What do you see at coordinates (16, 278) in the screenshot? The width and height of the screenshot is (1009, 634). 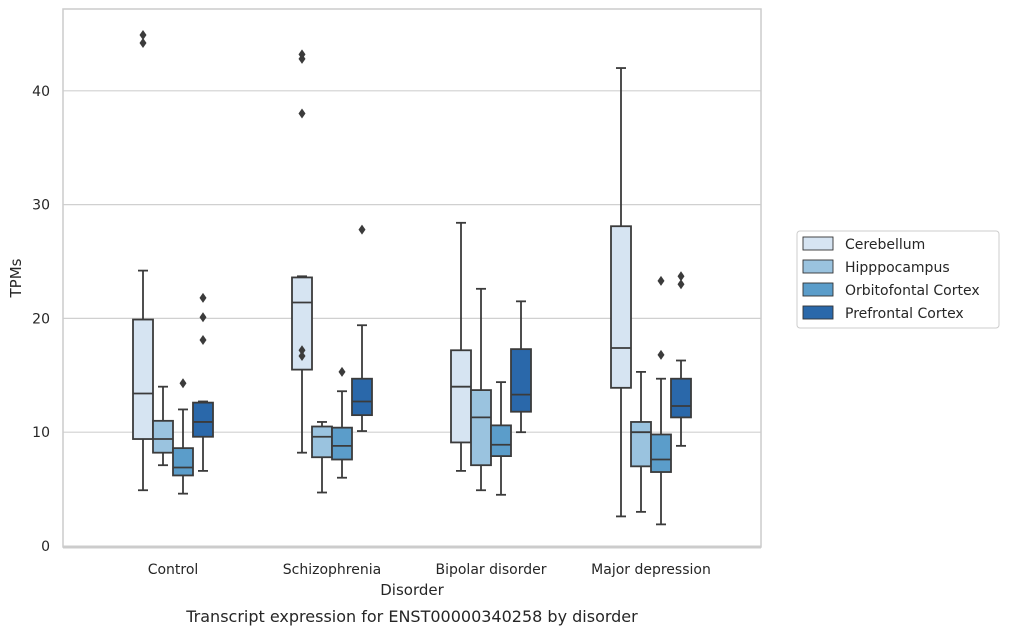 I see `y-axis-label: TPMs` at bounding box center [16, 278].